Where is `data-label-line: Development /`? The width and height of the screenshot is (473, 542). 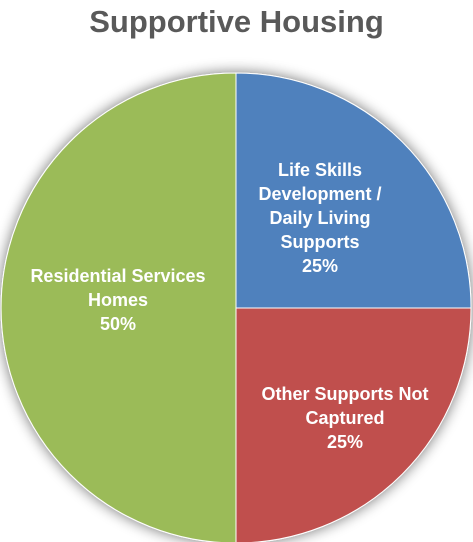 data-label-line: Development / is located at coordinates (319, 194).